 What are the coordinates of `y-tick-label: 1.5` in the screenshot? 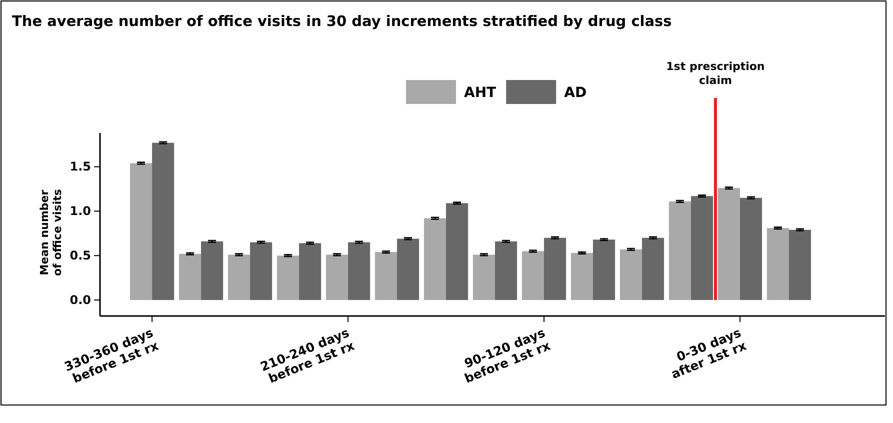 It's located at (80, 167).